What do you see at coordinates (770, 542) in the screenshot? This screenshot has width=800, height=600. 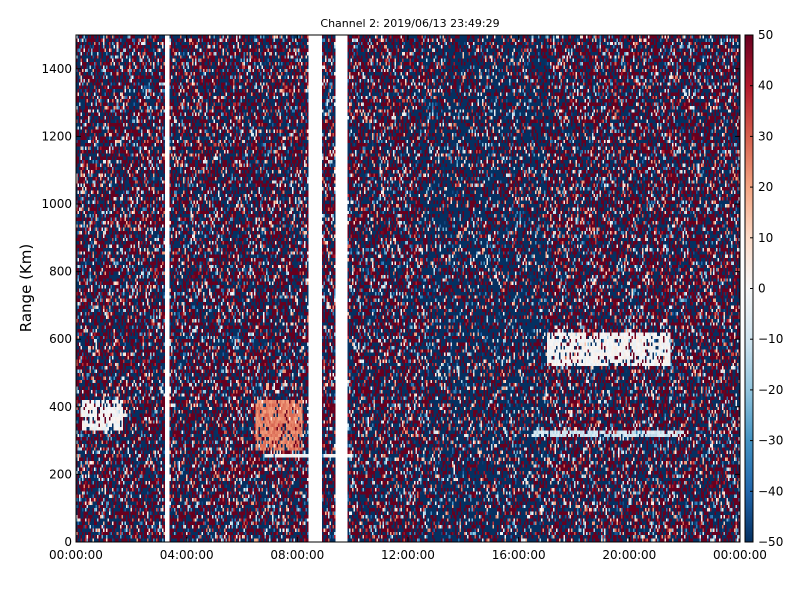 I see `colorbar-tick-label: −50` at bounding box center [770, 542].